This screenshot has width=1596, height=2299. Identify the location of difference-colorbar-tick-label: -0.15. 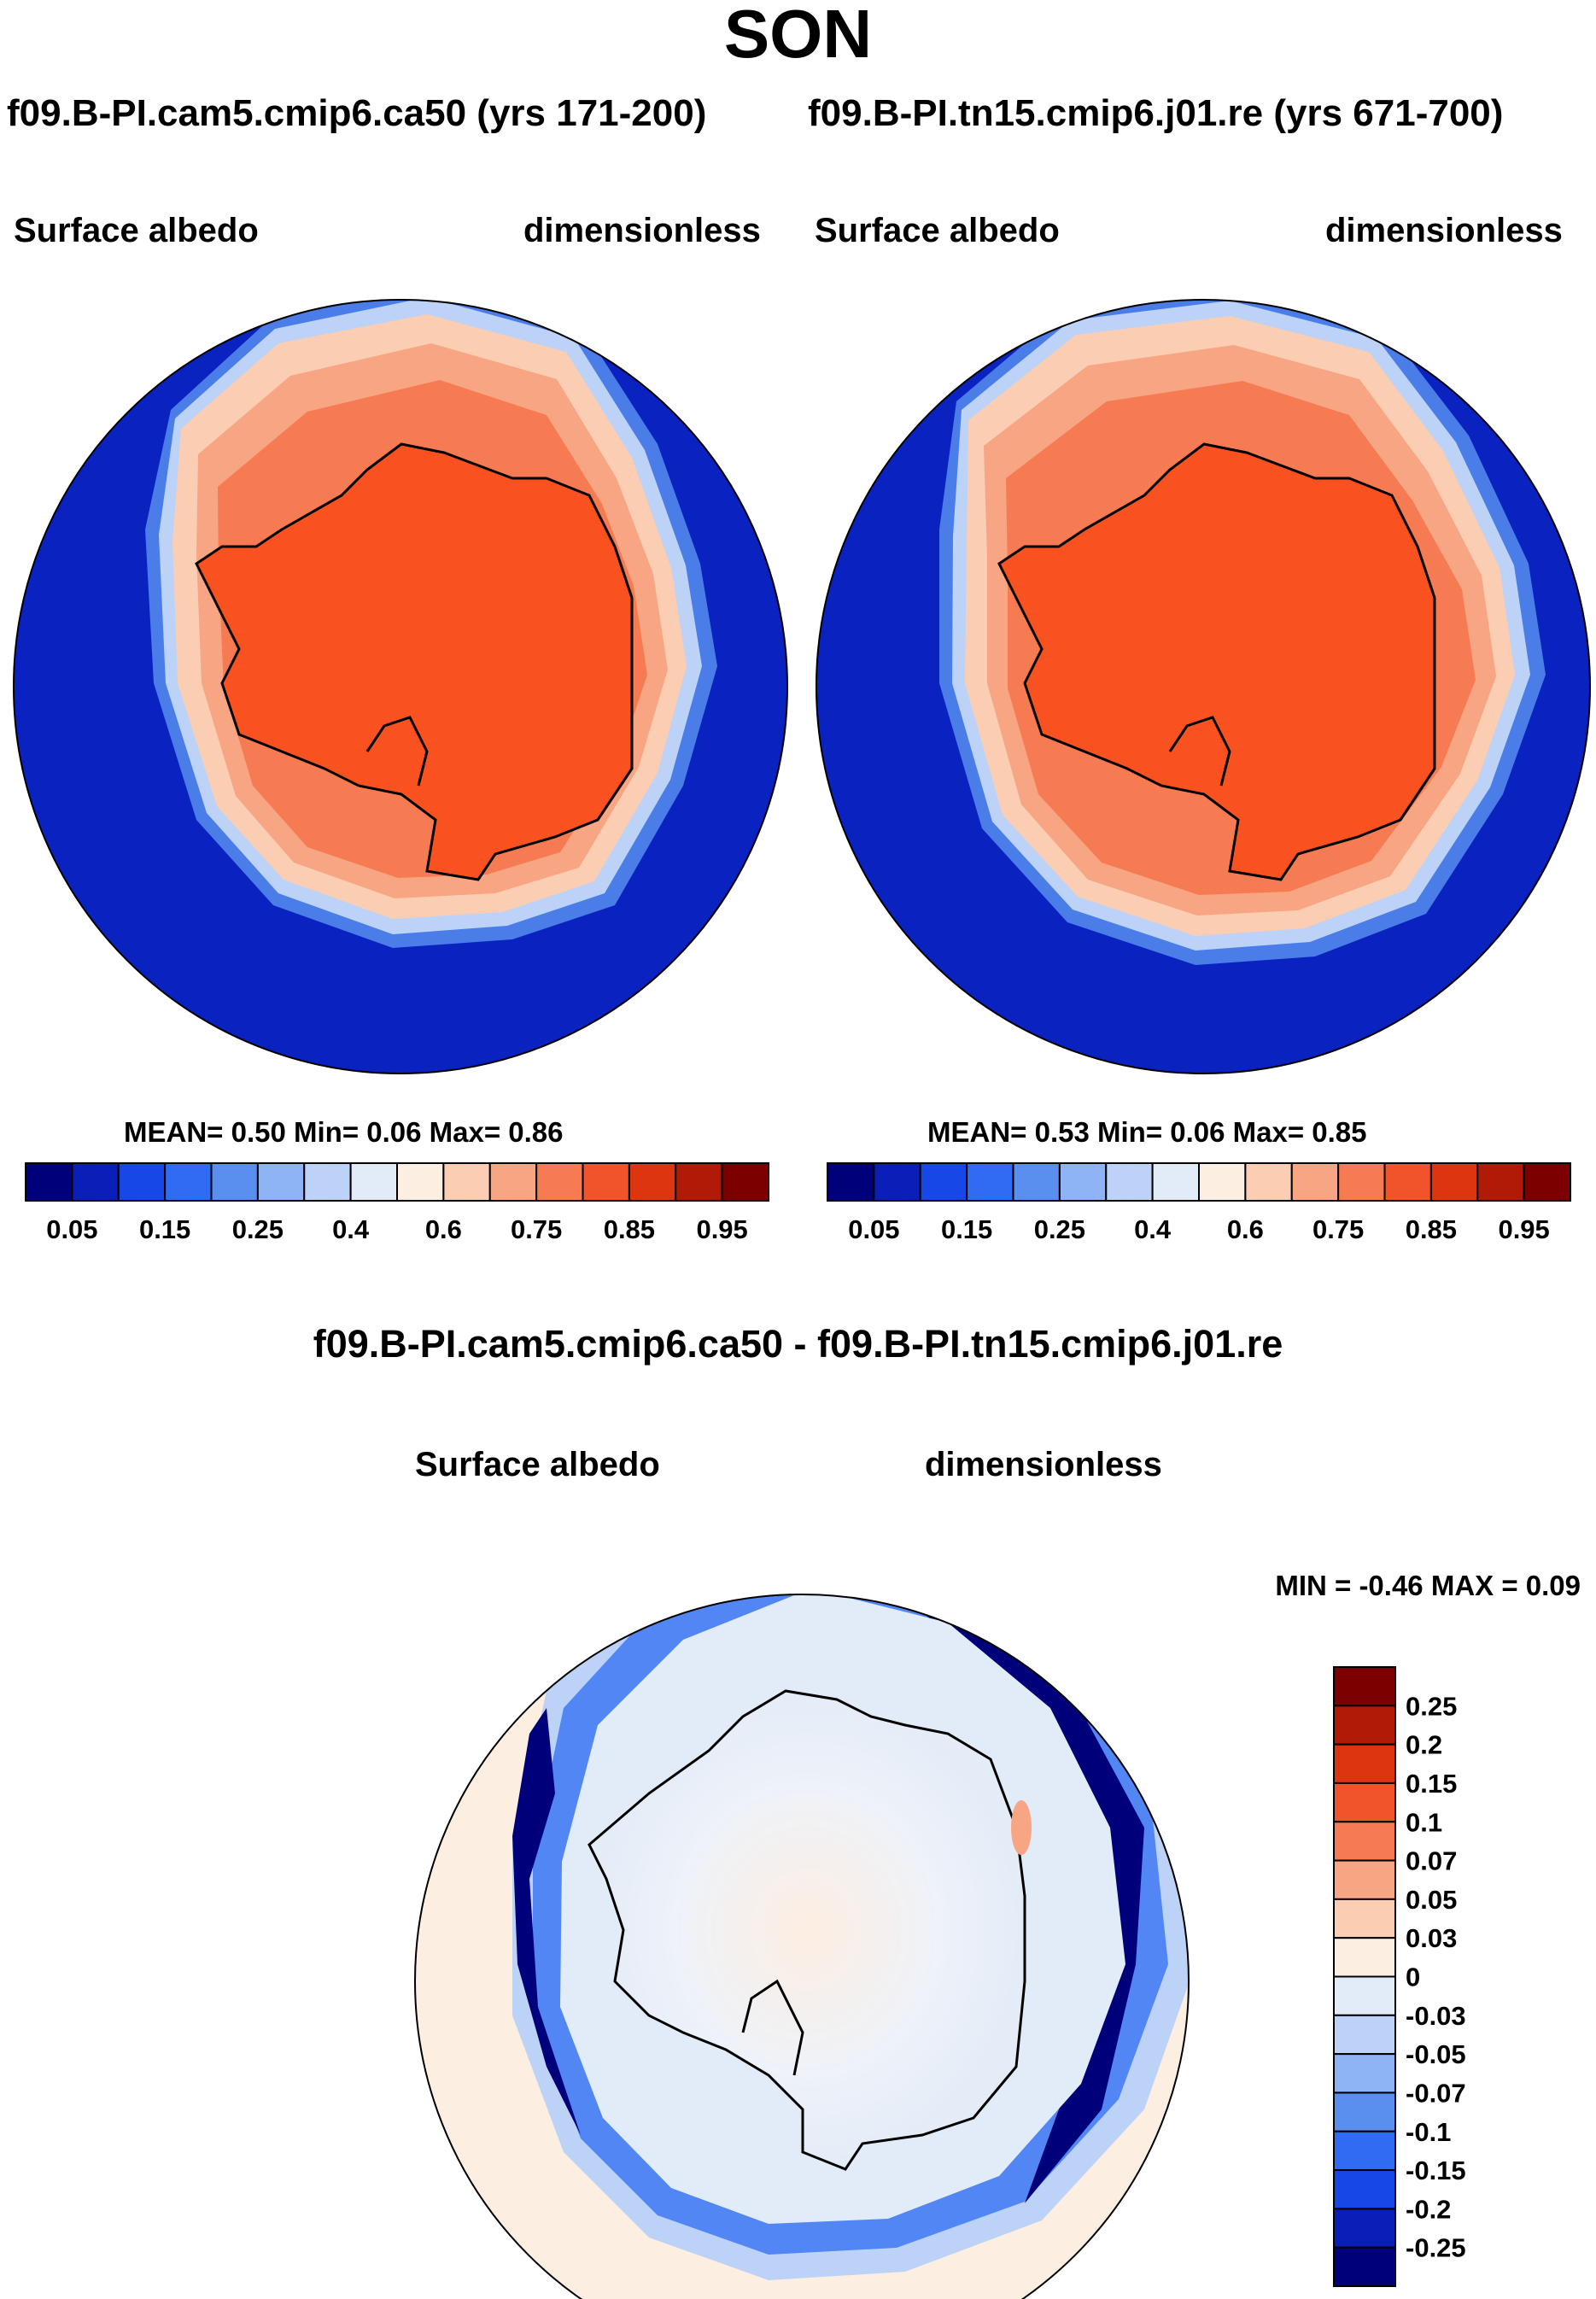
(1436, 2170).